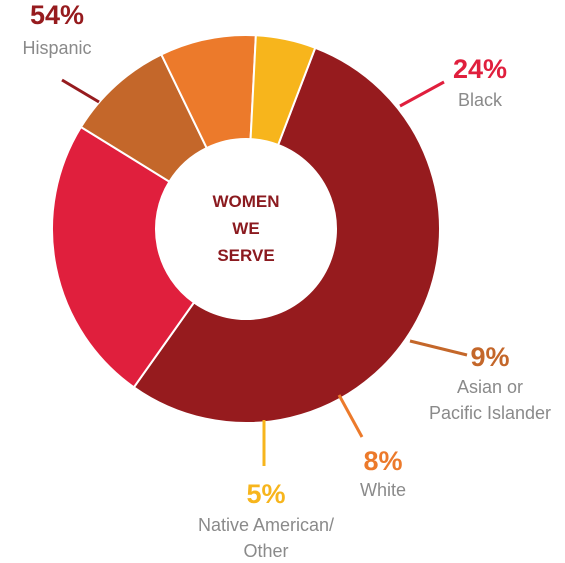  I want to click on center-label-line-2: WE, so click(245, 228).